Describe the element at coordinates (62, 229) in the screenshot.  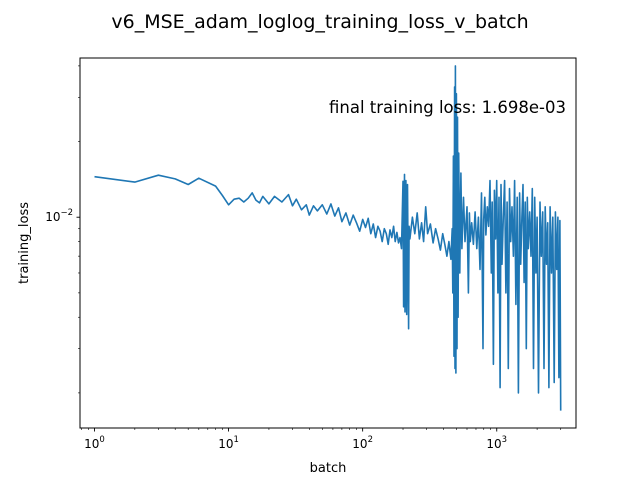
I see `y-axis-ticks: 10−2` at that location.